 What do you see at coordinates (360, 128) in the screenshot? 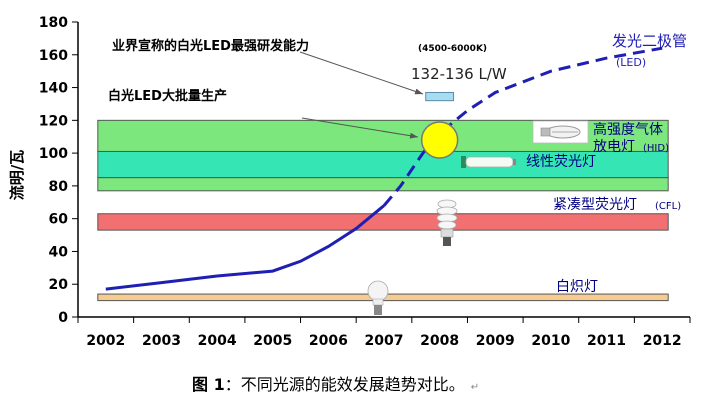
I see `annotation-arrow-mass` at bounding box center [360, 128].